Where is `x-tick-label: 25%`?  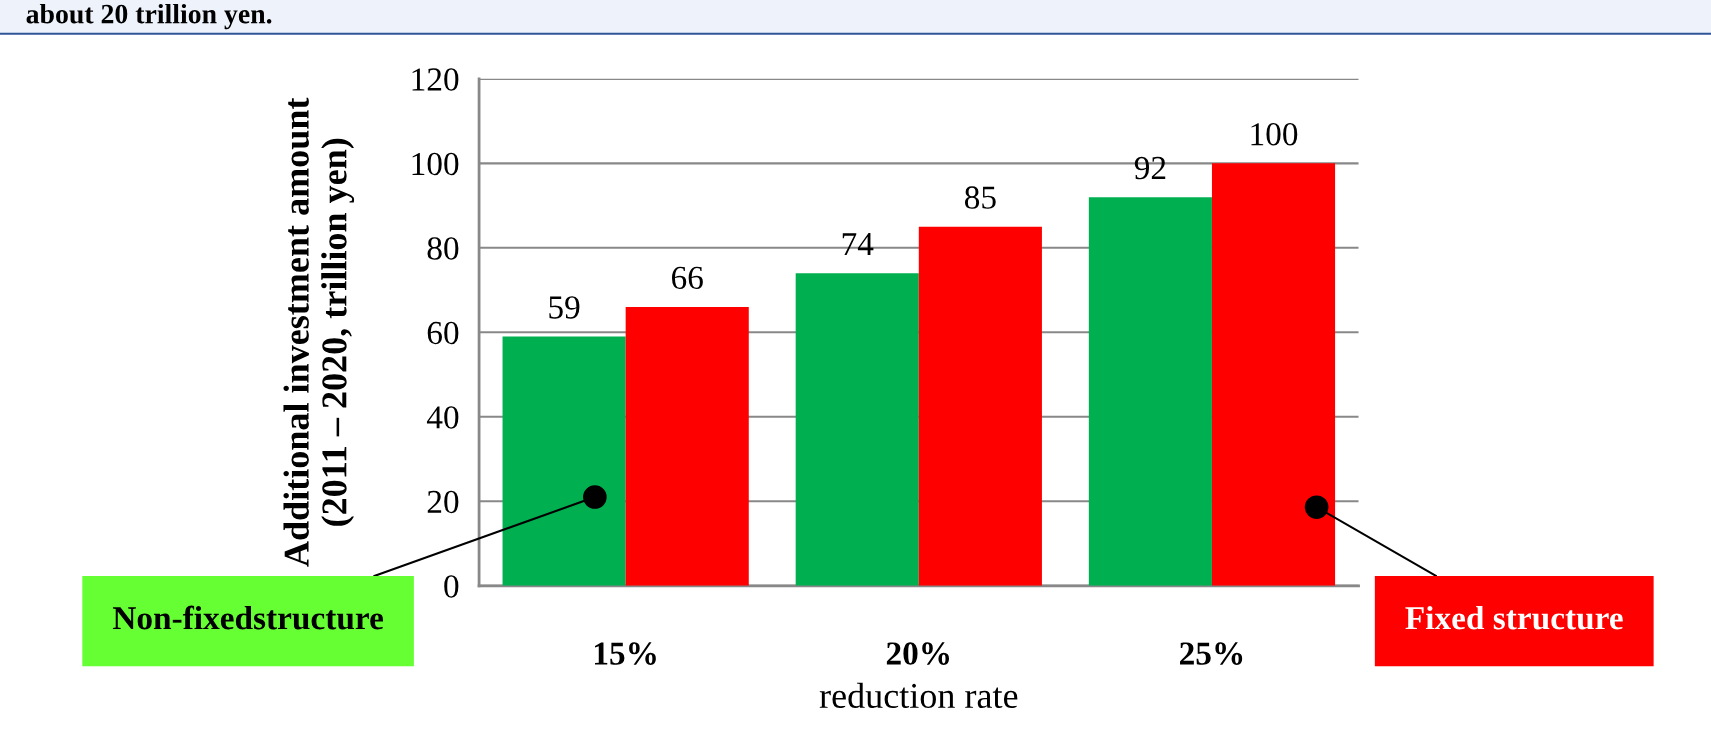
x-tick-label: 25% is located at coordinates (1211, 653).